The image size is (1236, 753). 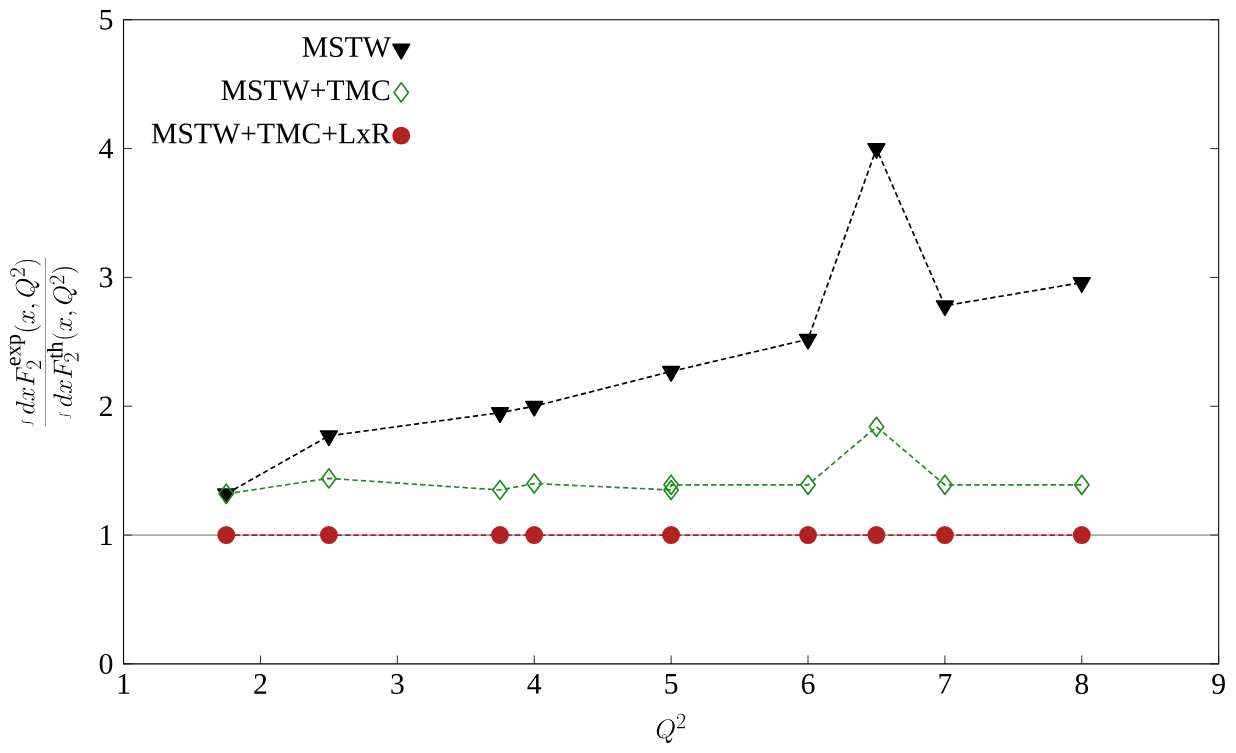 What do you see at coordinates (397, 684) in the screenshot?
I see `x-tick-label: 3` at bounding box center [397, 684].